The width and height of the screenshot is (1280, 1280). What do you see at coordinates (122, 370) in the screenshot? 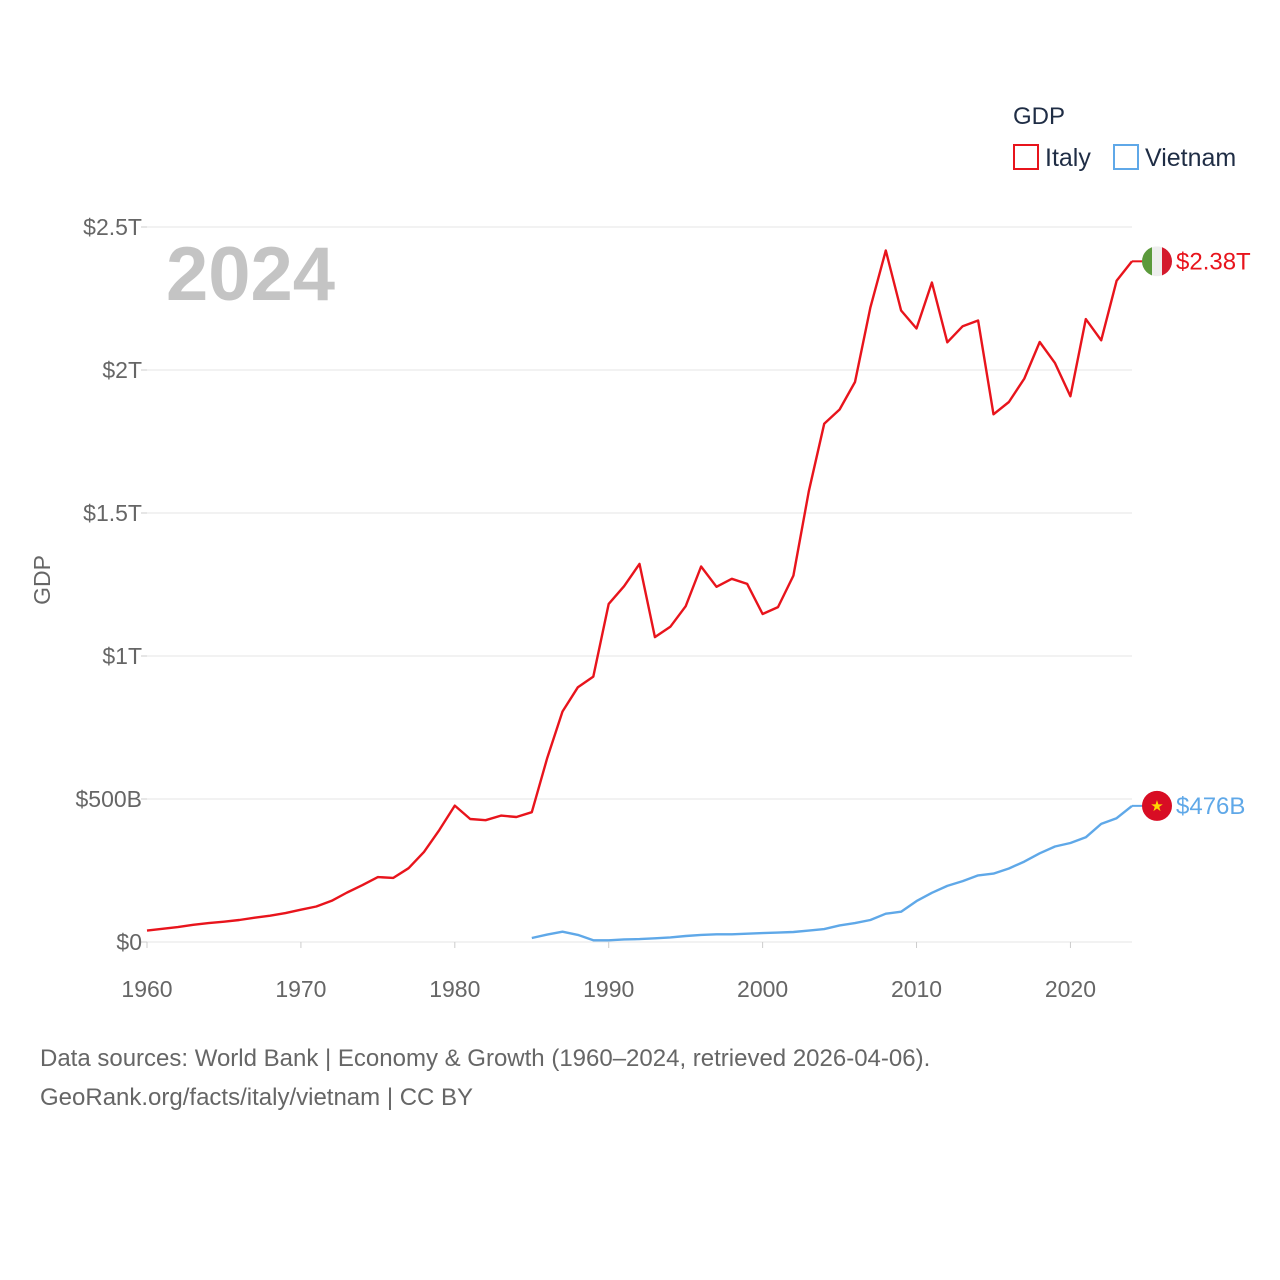
I see `y-tick-label: $2T` at bounding box center [122, 370].